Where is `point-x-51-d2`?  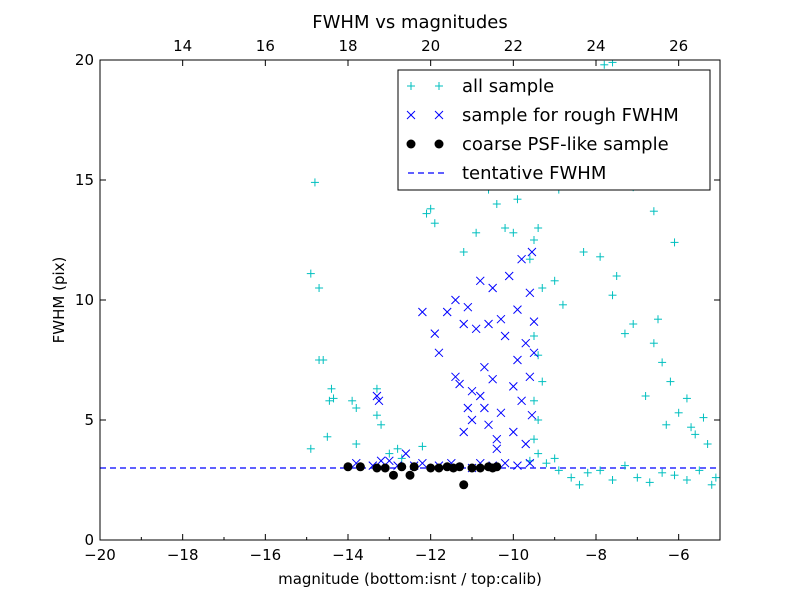 point-x-51-d2 is located at coordinates (534, 353).